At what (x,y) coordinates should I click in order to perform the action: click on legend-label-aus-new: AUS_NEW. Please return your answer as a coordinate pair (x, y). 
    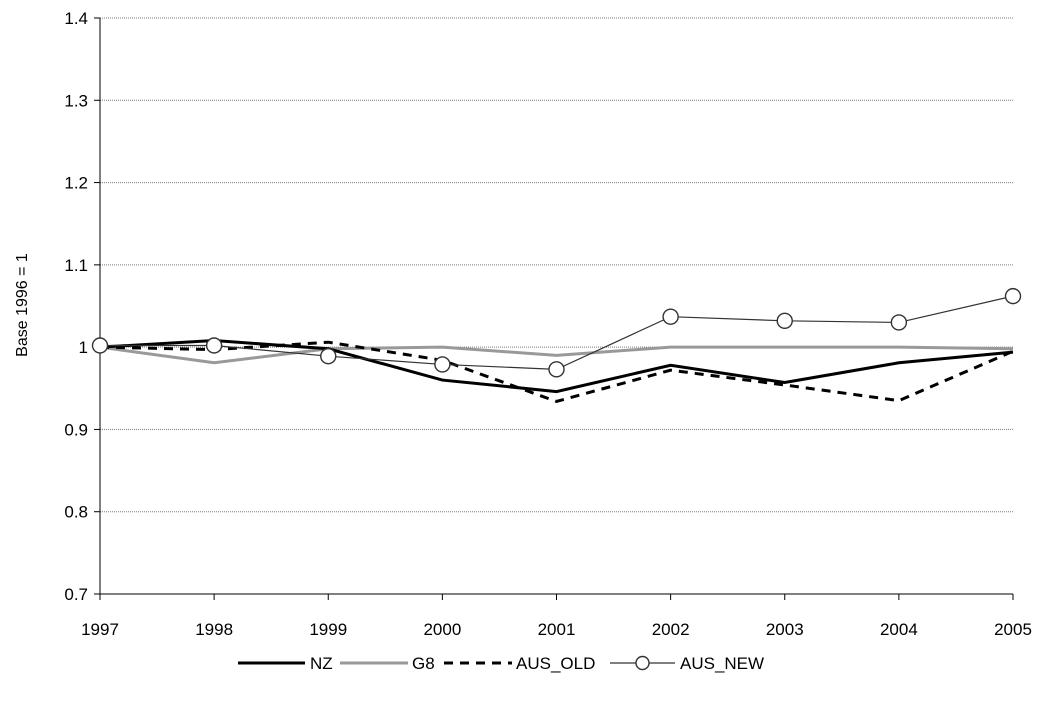
    Looking at the image, I should click on (722, 663).